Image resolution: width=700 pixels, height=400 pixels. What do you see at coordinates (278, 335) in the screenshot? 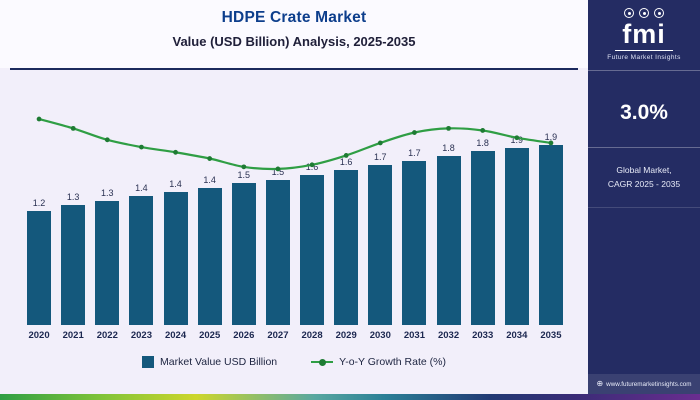
I see `x-axis-label: 2027` at bounding box center [278, 335].